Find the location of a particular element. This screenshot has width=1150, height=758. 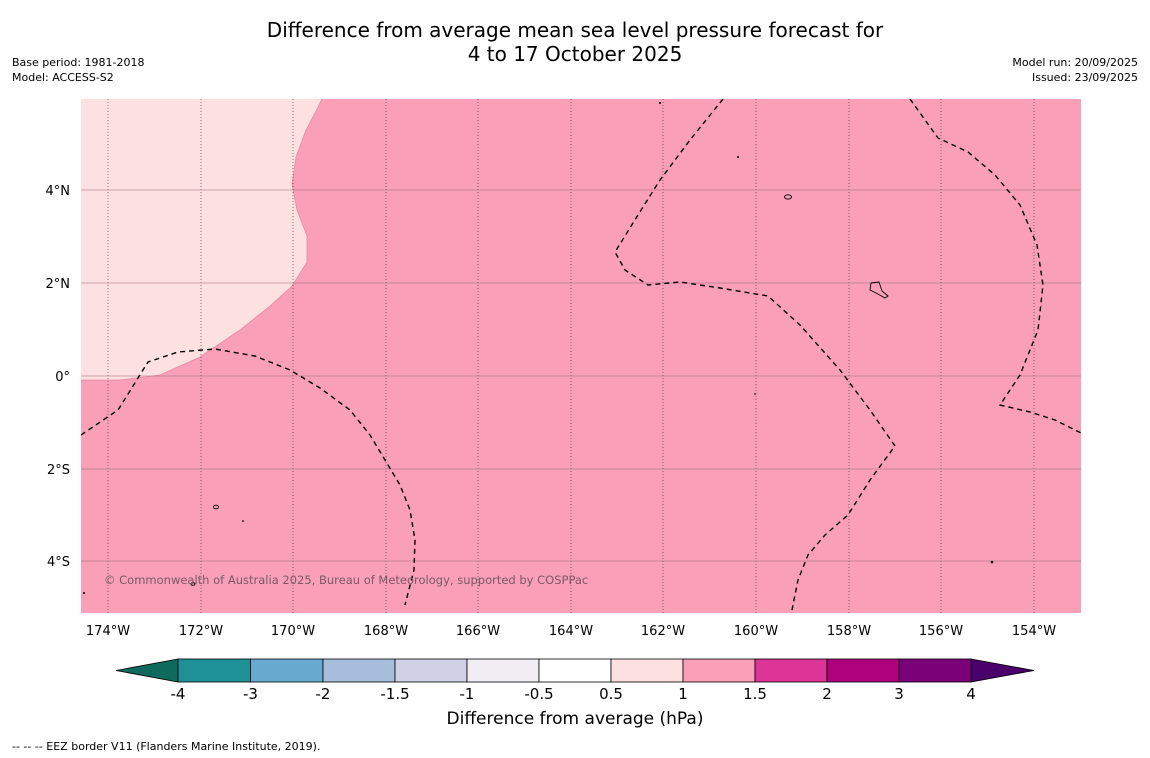

colorbar-tick: -3 is located at coordinates (250, 694).